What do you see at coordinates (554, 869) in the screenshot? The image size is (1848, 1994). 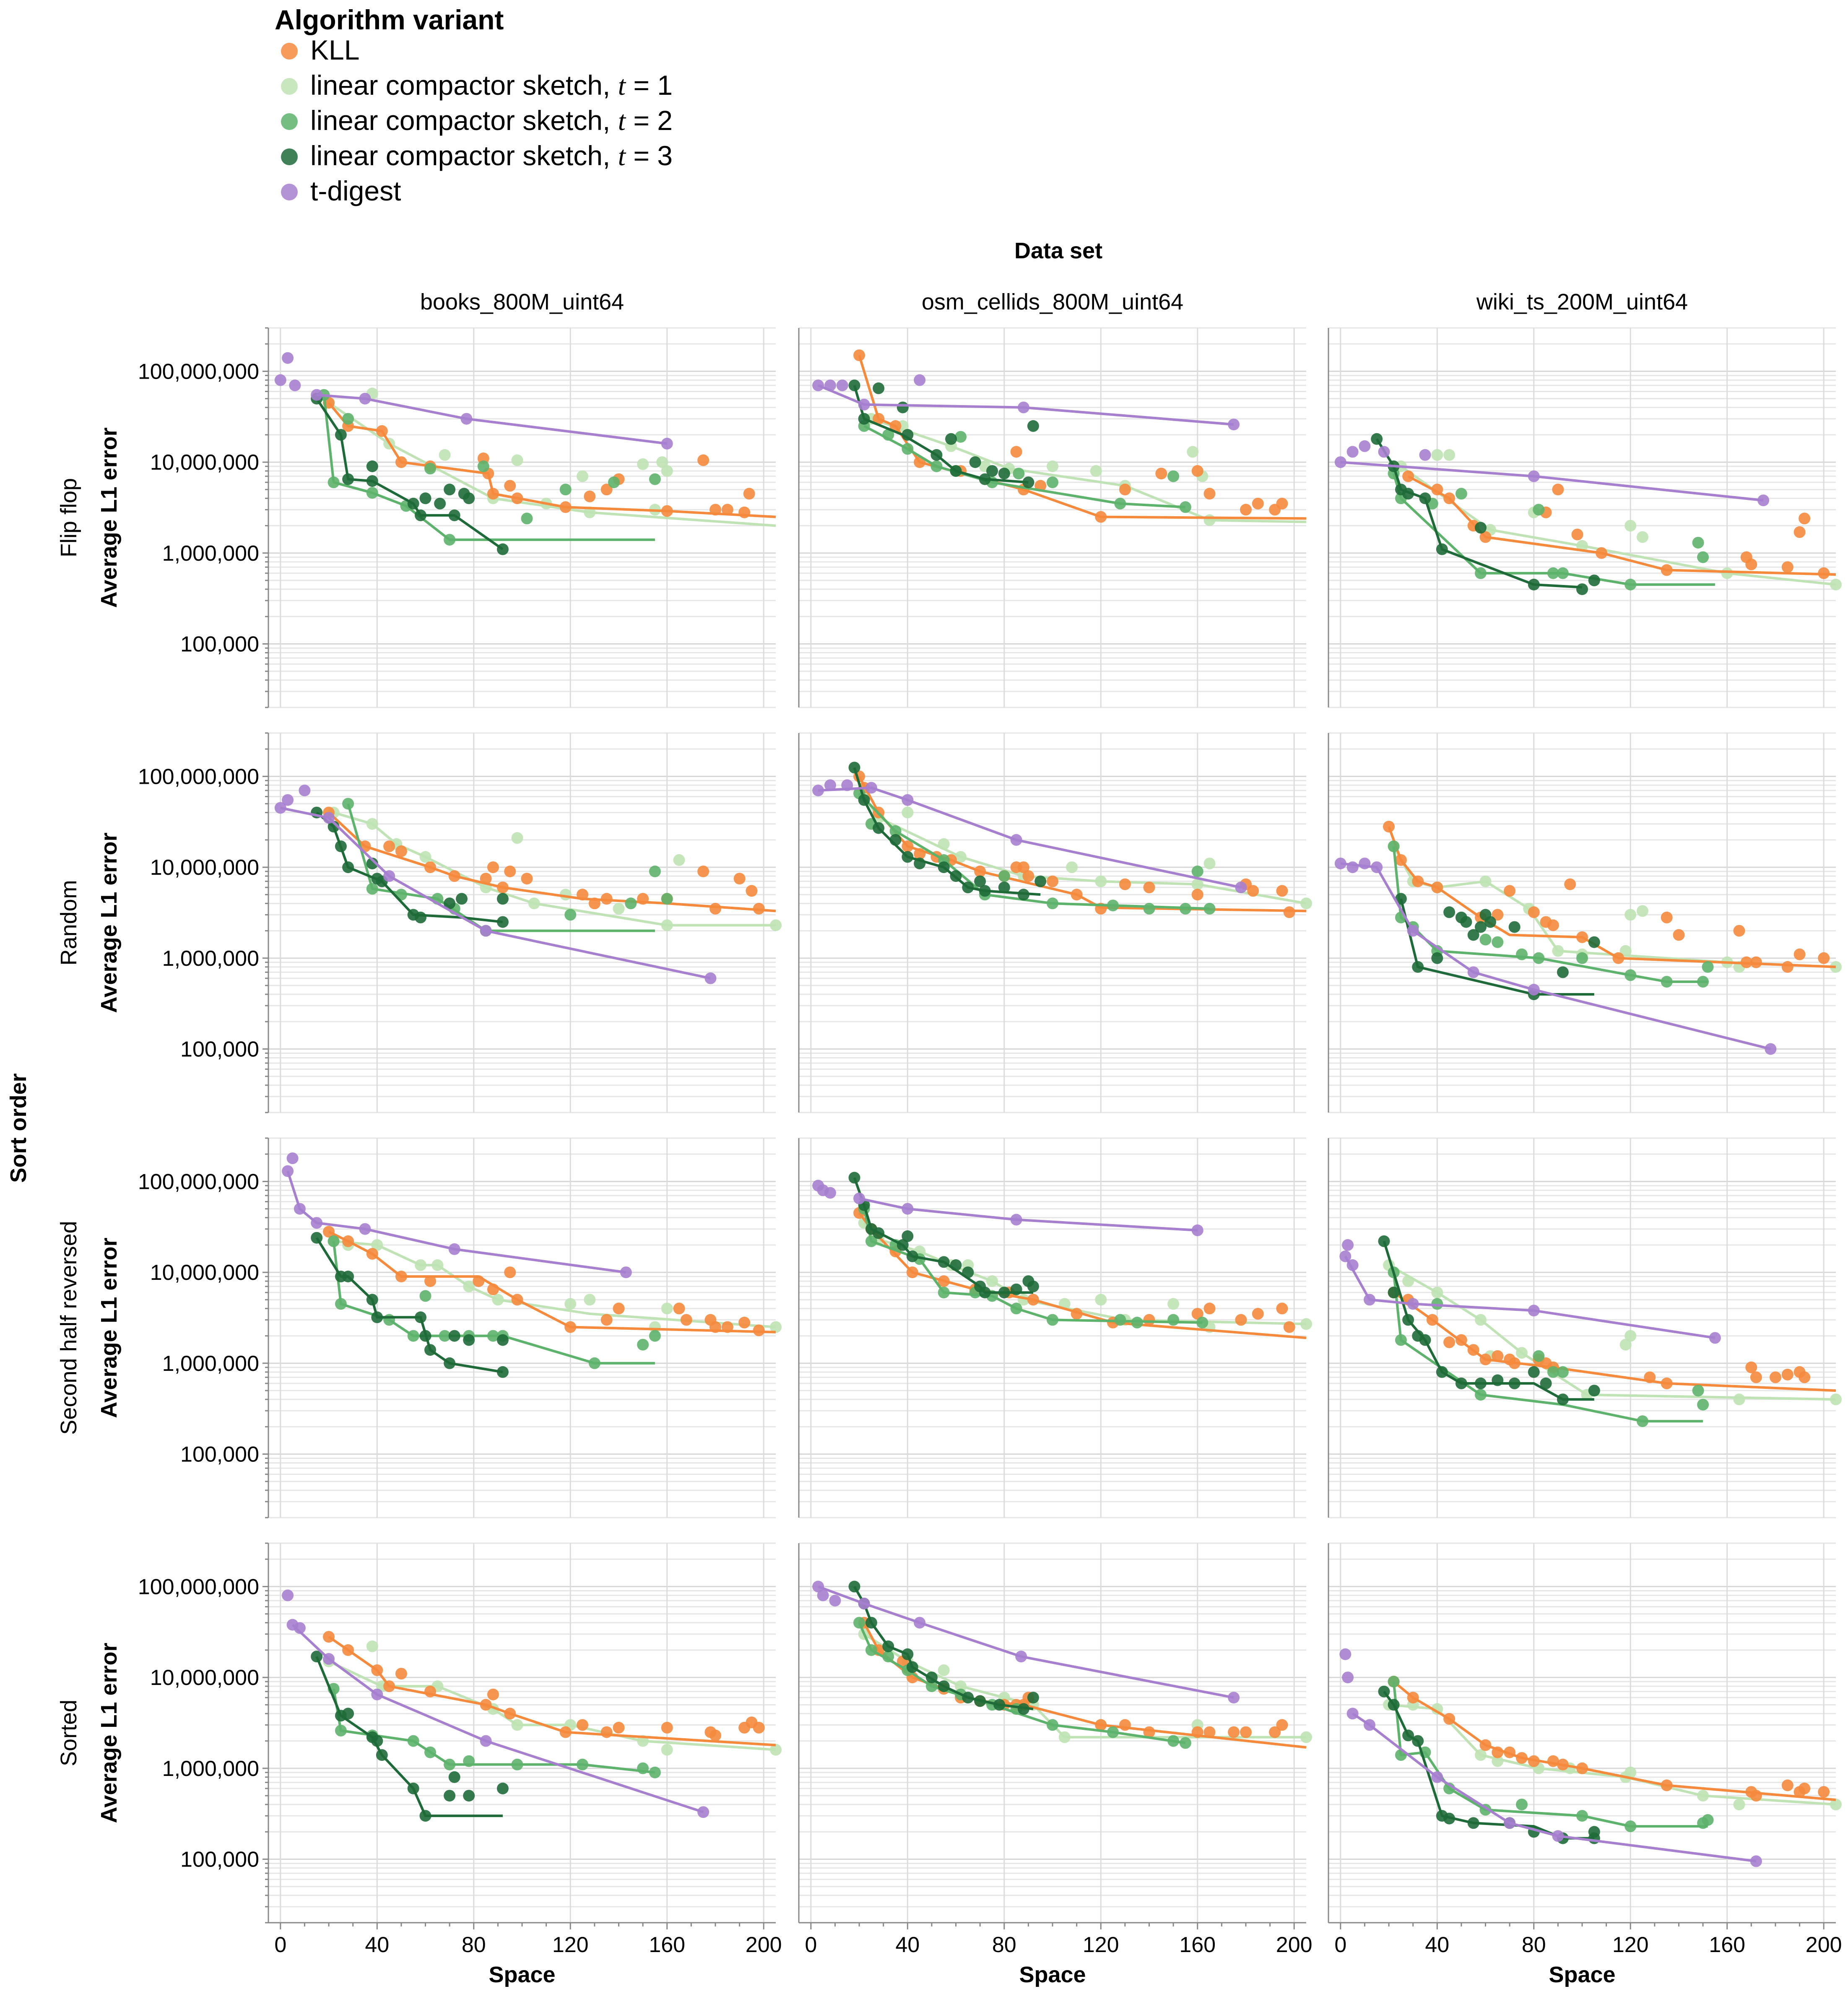 I see `series-line-t1` at bounding box center [554, 869].